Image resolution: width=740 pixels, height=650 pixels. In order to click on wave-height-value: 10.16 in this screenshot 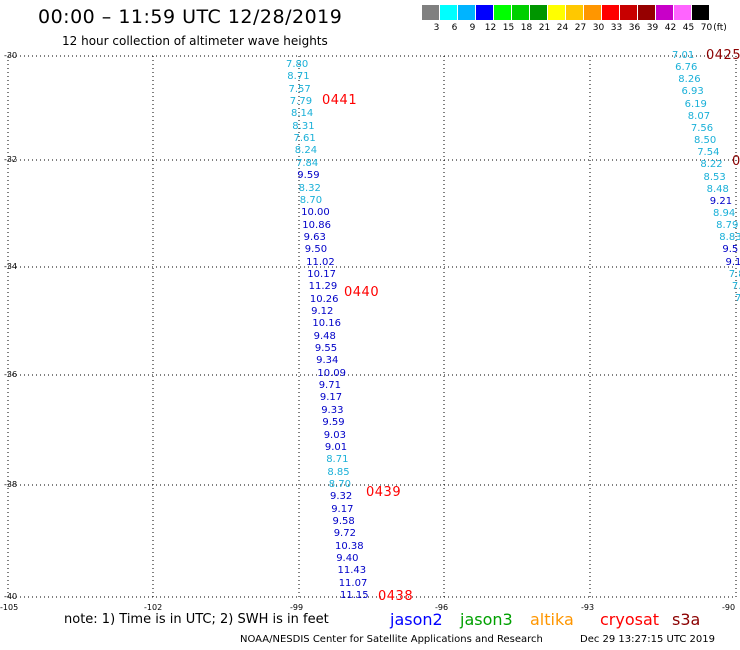, I will do `click(327, 324)`.